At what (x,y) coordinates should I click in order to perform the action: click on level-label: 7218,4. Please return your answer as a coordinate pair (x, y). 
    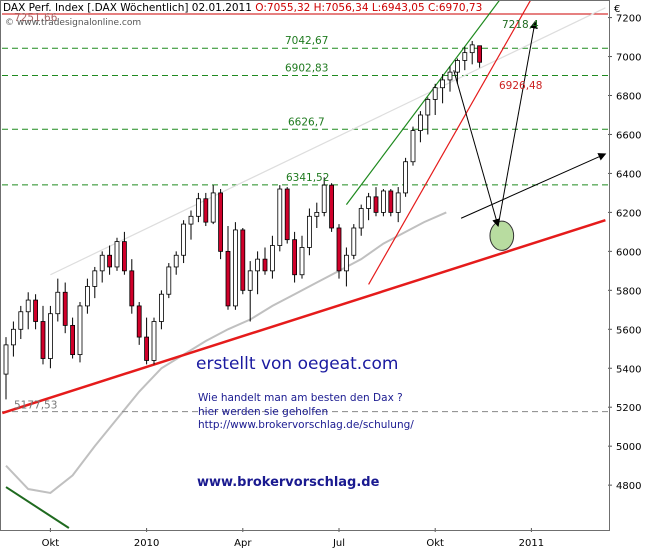
    Looking at the image, I should click on (520, 25).